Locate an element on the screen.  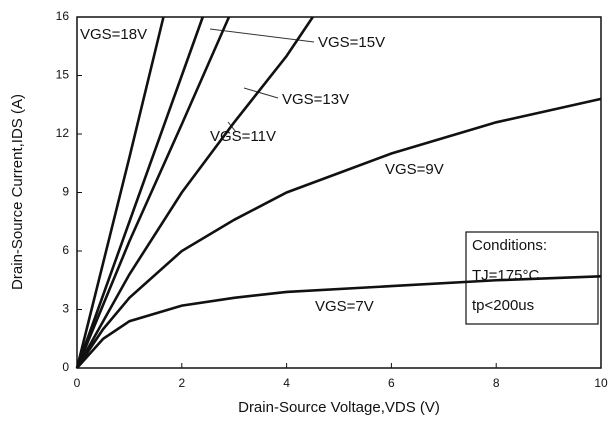
x-tick-label: 4 is located at coordinates (286, 383).